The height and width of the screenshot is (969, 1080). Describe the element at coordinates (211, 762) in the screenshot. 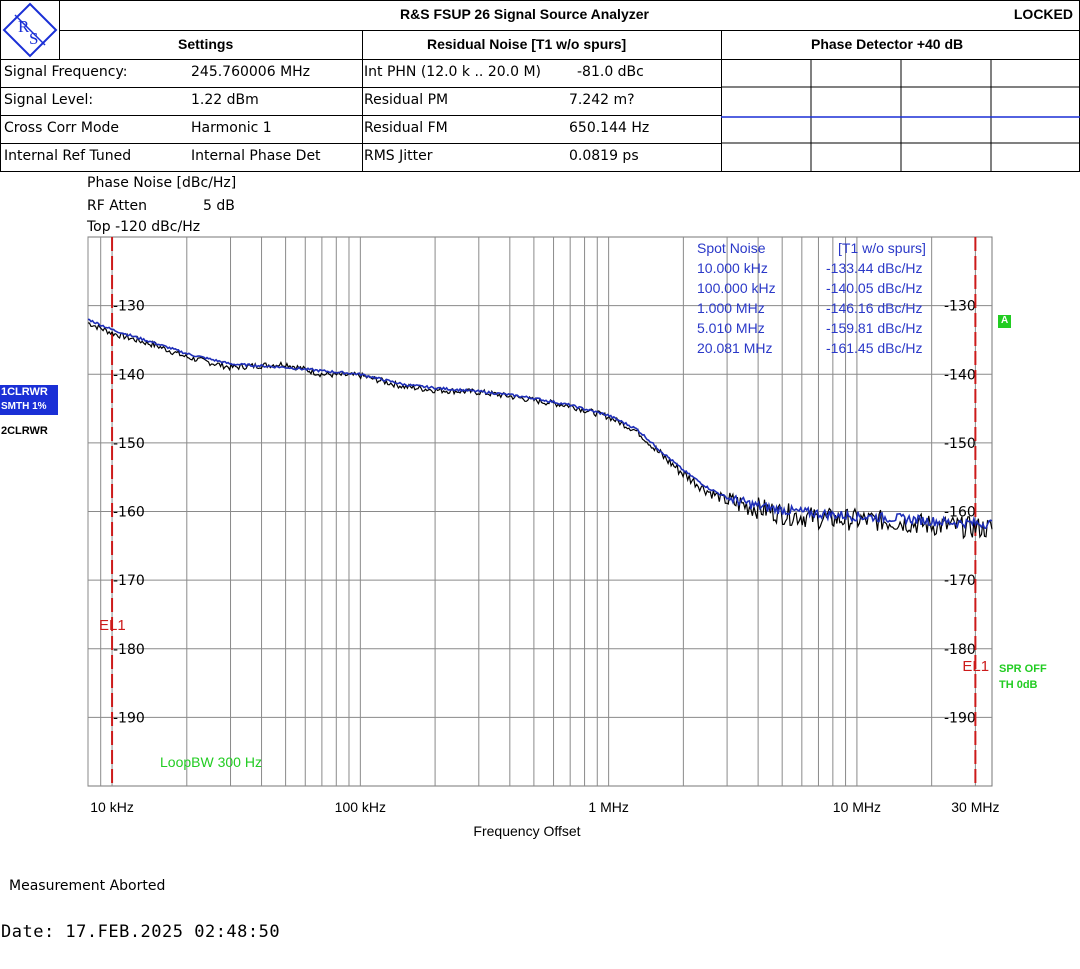

I see `loop-bandwidth-label: LoopBW 300 Hz` at that location.